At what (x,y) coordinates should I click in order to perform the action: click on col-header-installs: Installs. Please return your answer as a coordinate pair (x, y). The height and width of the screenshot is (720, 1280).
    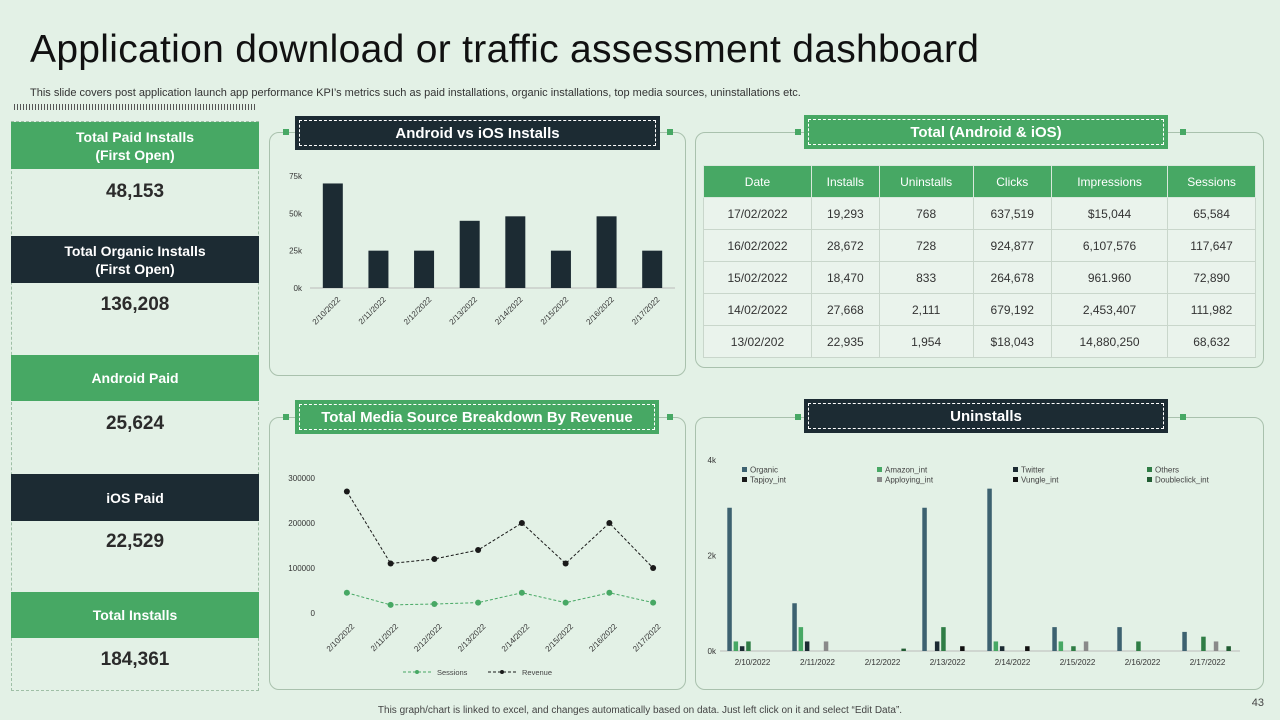
    Looking at the image, I should click on (845, 181).